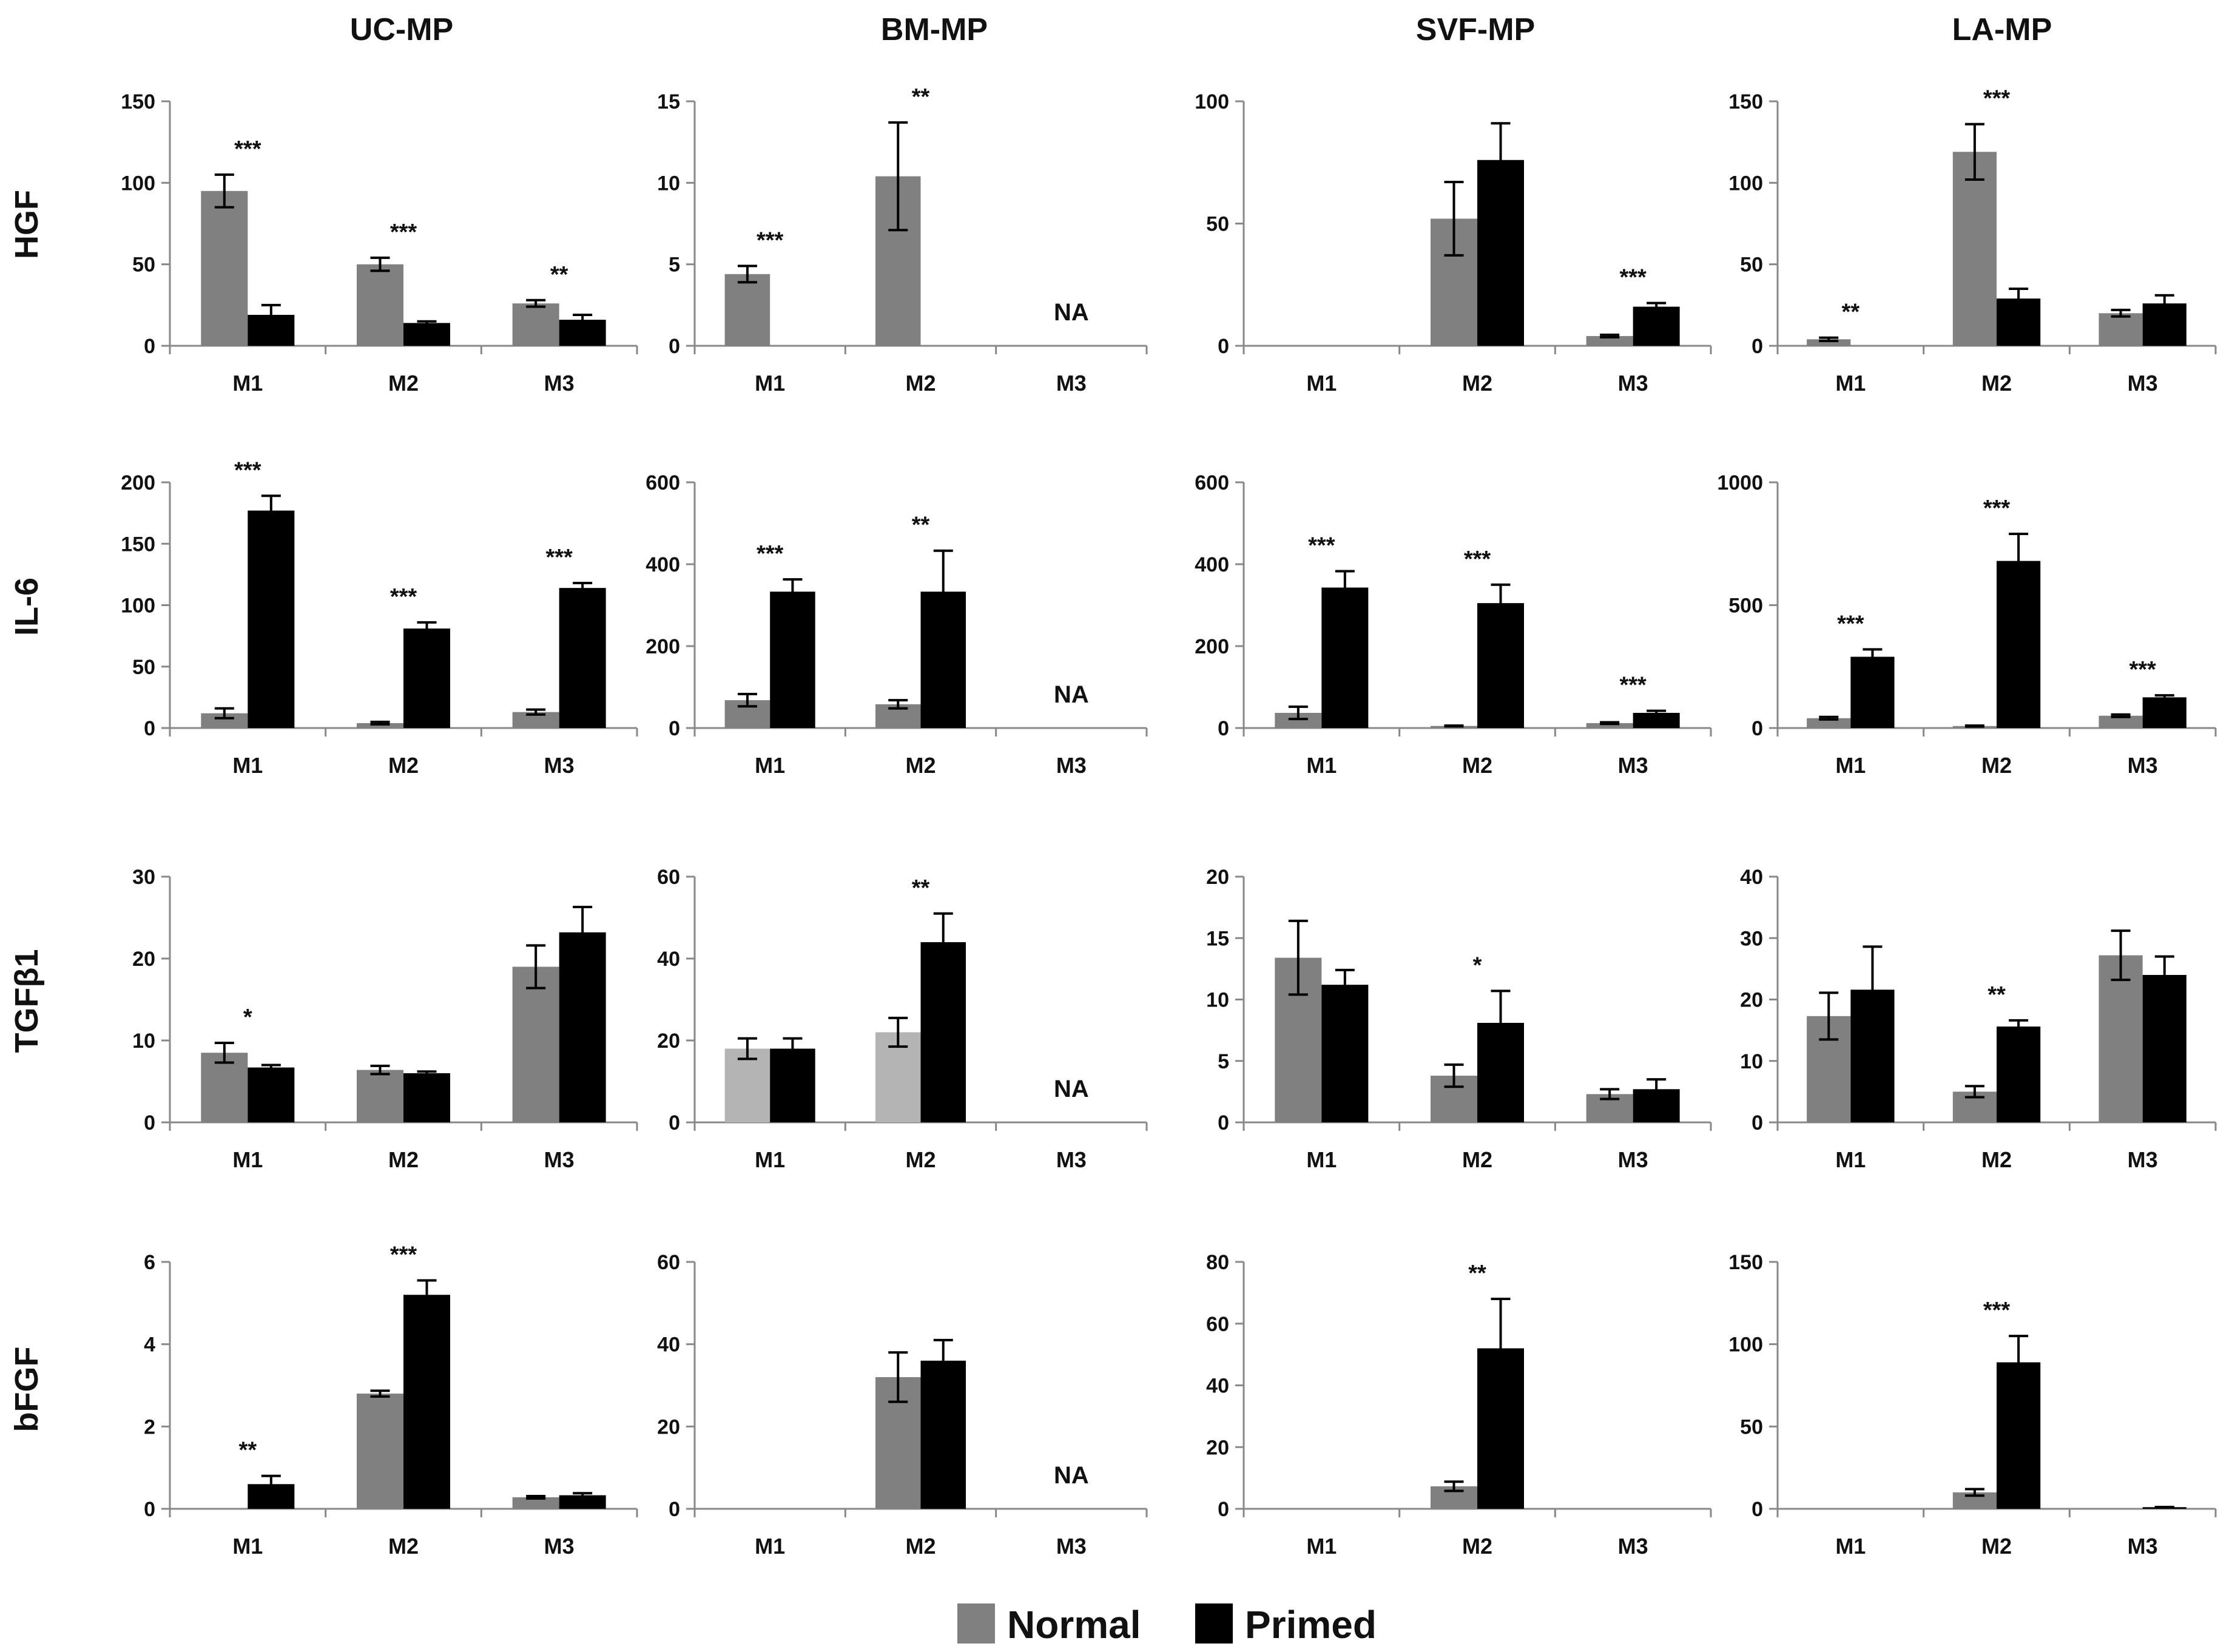 This screenshot has height=1652, width=2232. What do you see at coordinates (1223, 1061) in the screenshot?
I see `y-tick-label: 5` at bounding box center [1223, 1061].